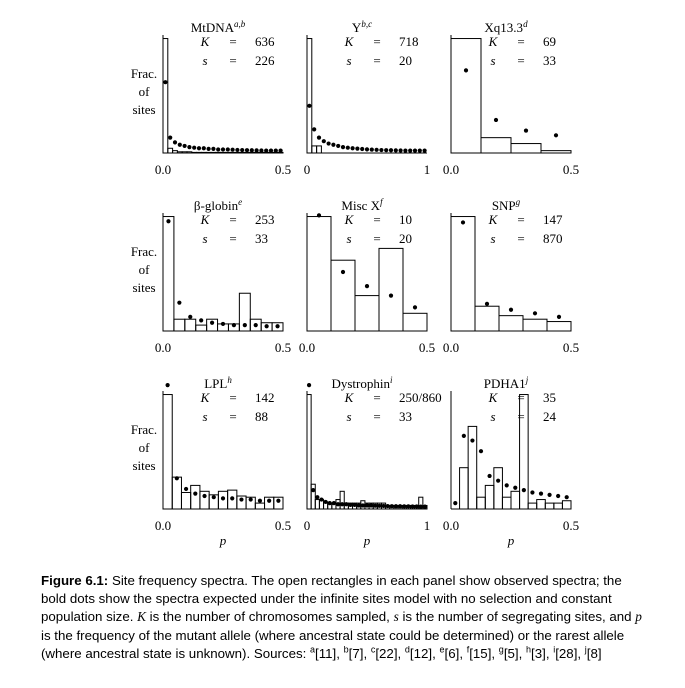  Describe the element at coordinates (409, 41) in the screenshot. I see `k-value: 718` at that location.